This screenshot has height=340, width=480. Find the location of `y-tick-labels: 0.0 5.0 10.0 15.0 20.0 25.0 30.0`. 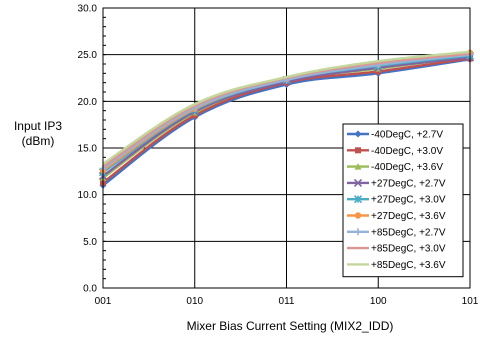

y-tick-labels: 0.0 5.0 10.0 15.0 20.0 25.0 30.0 is located at coordinates (88, 149).